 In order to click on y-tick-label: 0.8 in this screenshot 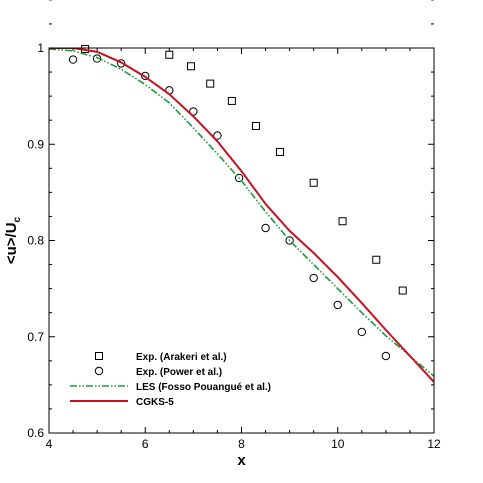, I will do `click(35, 241)`.